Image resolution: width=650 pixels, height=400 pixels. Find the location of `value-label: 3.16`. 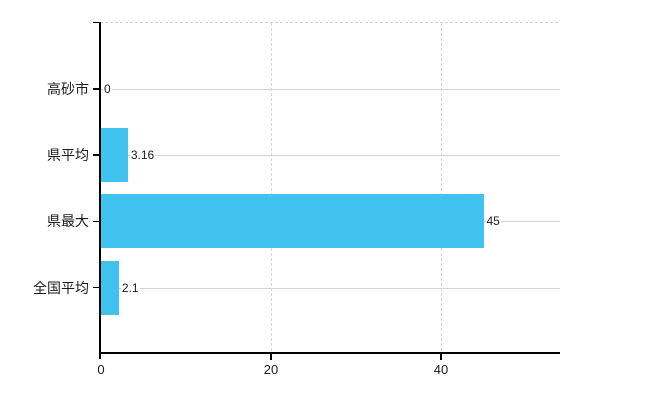

value-label: 3.16 is located at coordinates (142, 155).